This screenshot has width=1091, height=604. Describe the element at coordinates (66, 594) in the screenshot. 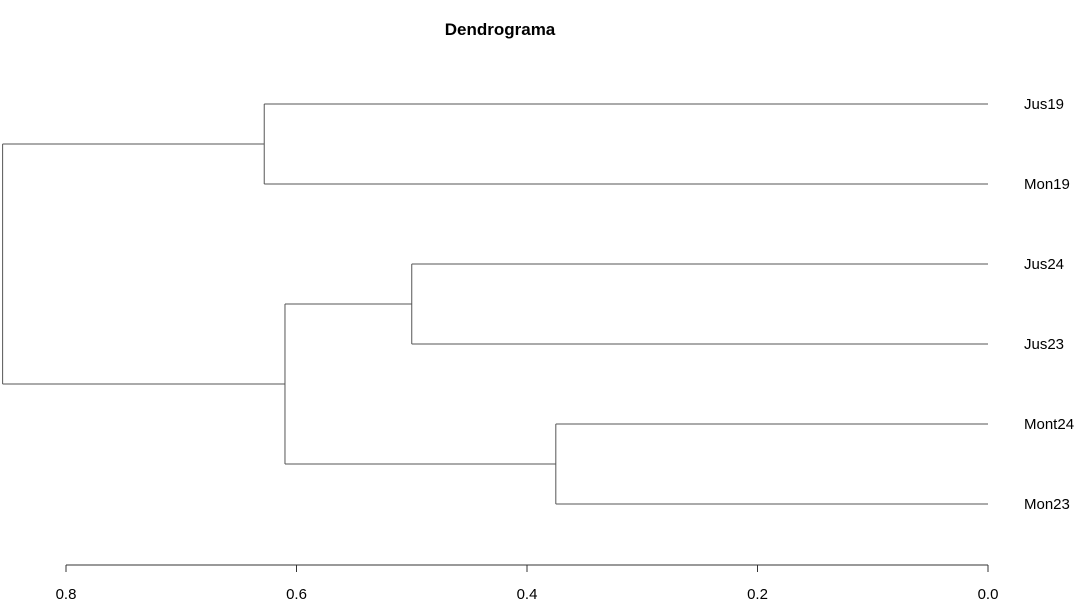

I see `x-tick-label: 0.8` at that location.